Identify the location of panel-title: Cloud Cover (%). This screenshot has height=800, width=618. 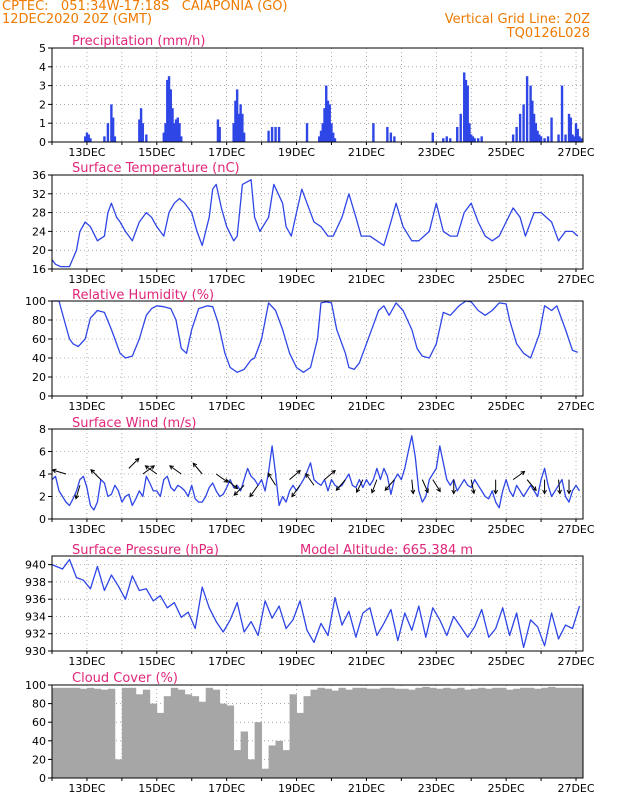
(125, 678).